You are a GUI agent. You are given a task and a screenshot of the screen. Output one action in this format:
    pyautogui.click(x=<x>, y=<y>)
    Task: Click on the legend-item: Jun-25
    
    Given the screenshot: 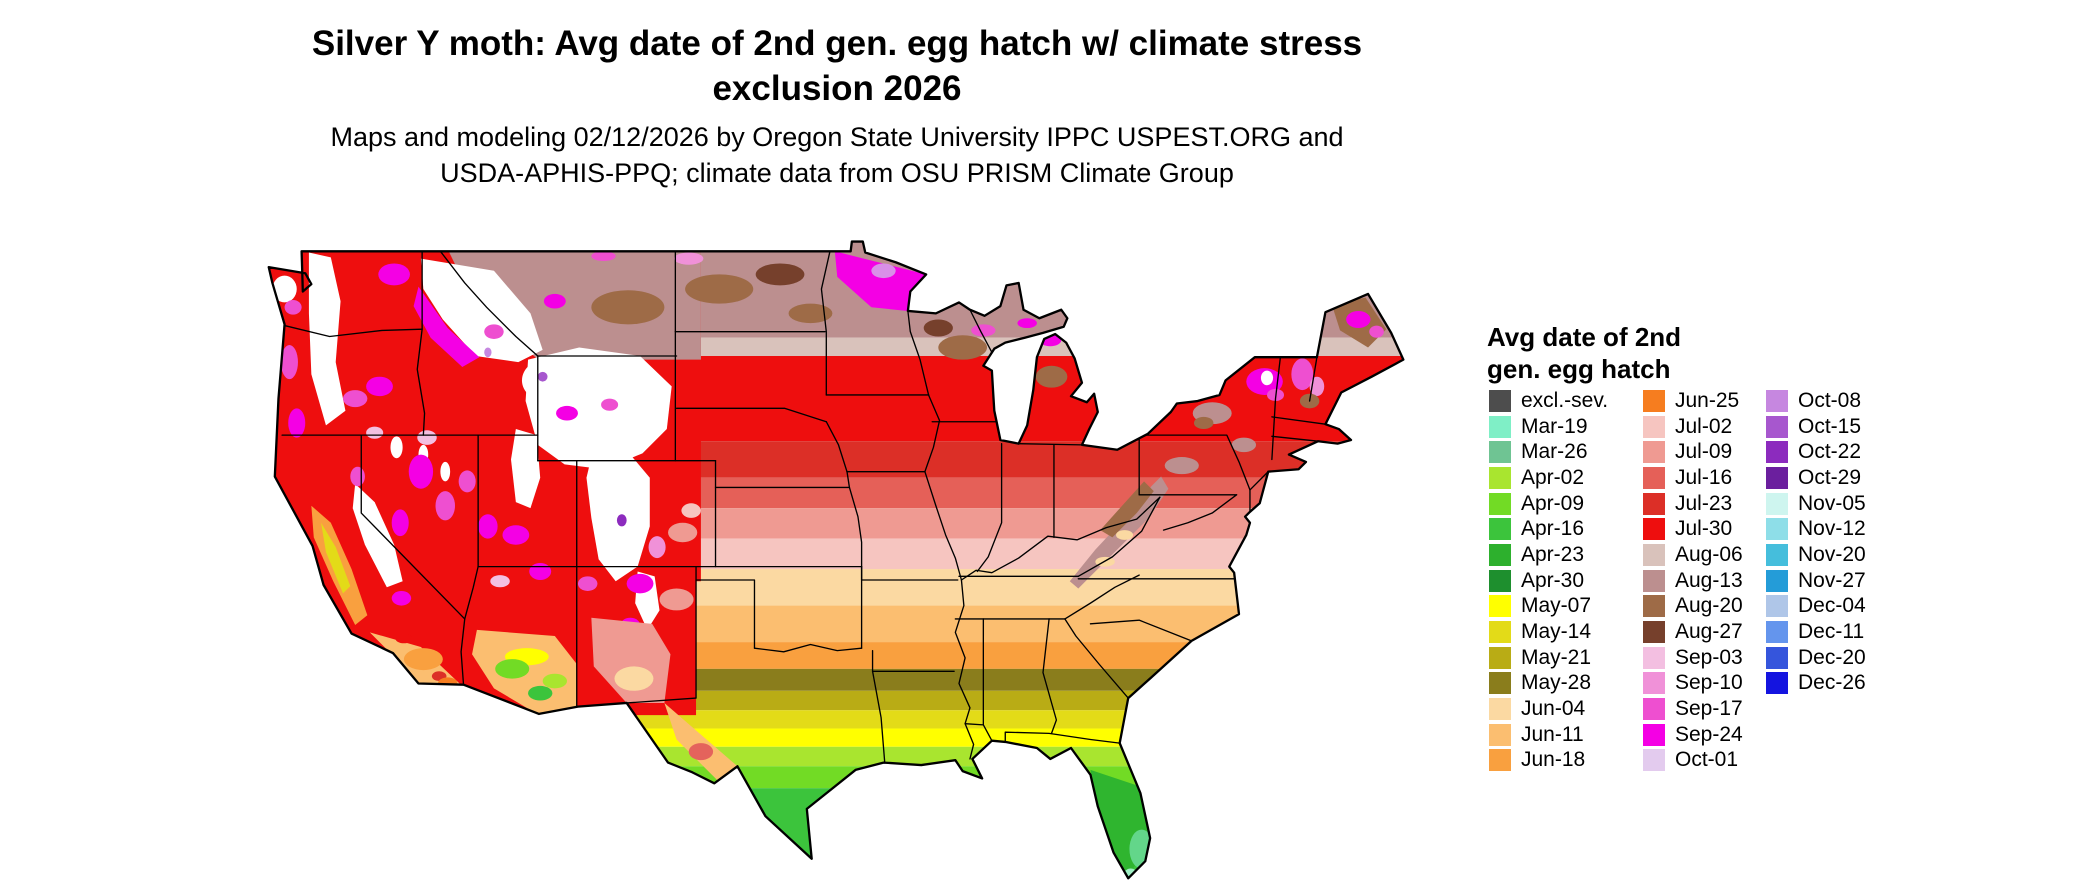 What is the action you would take?
    pyautogui.click(x=1693, y=401)
    